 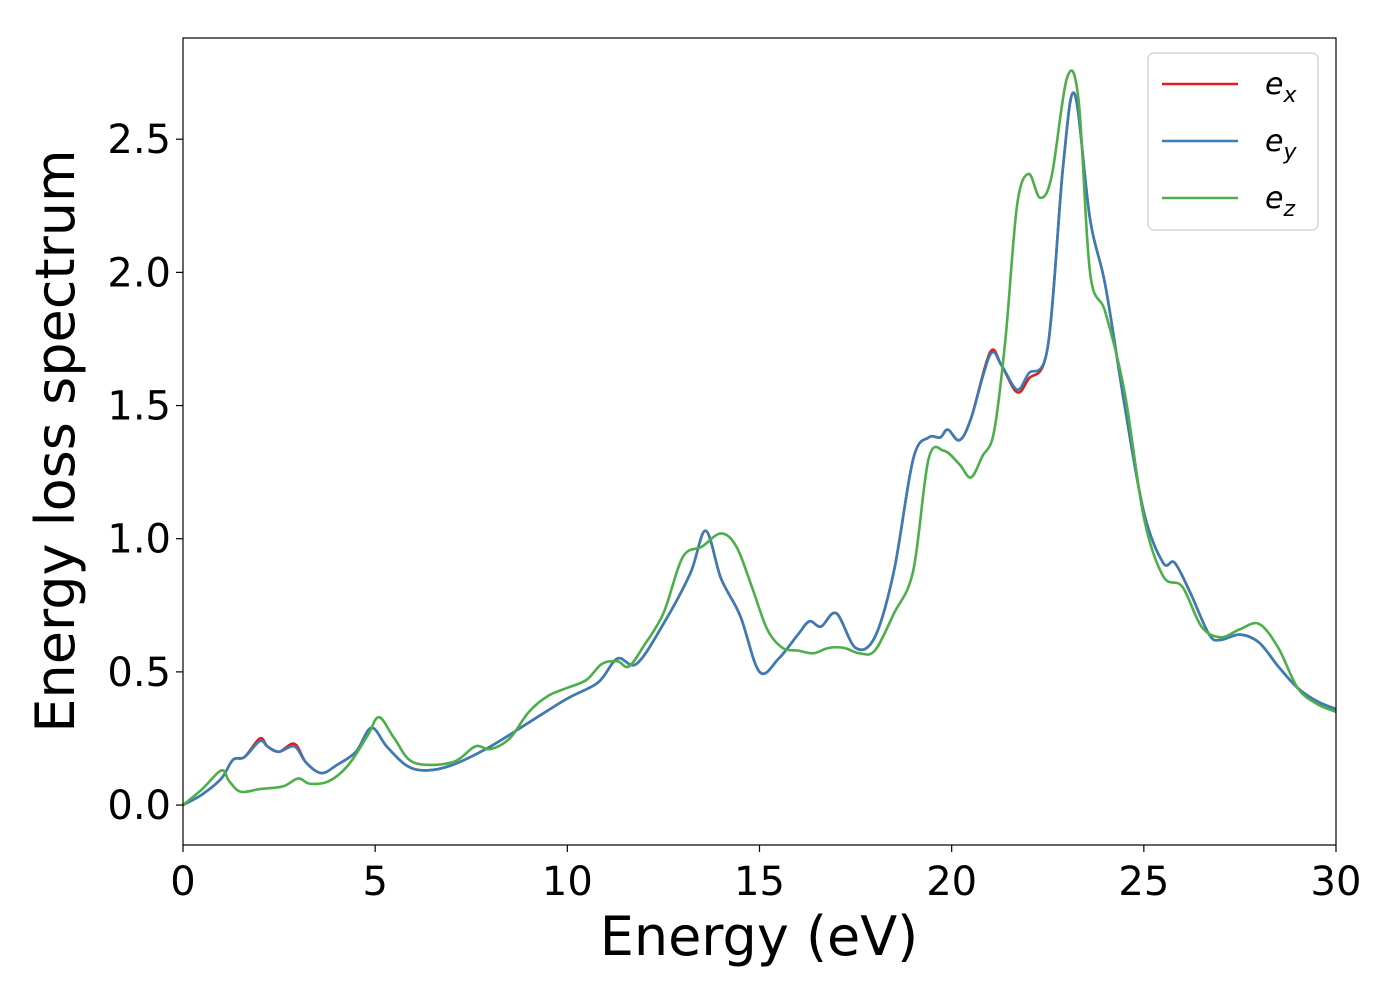 I want to click on y-axis-title: Energy loss spectrum, so click(x=55, y=440).